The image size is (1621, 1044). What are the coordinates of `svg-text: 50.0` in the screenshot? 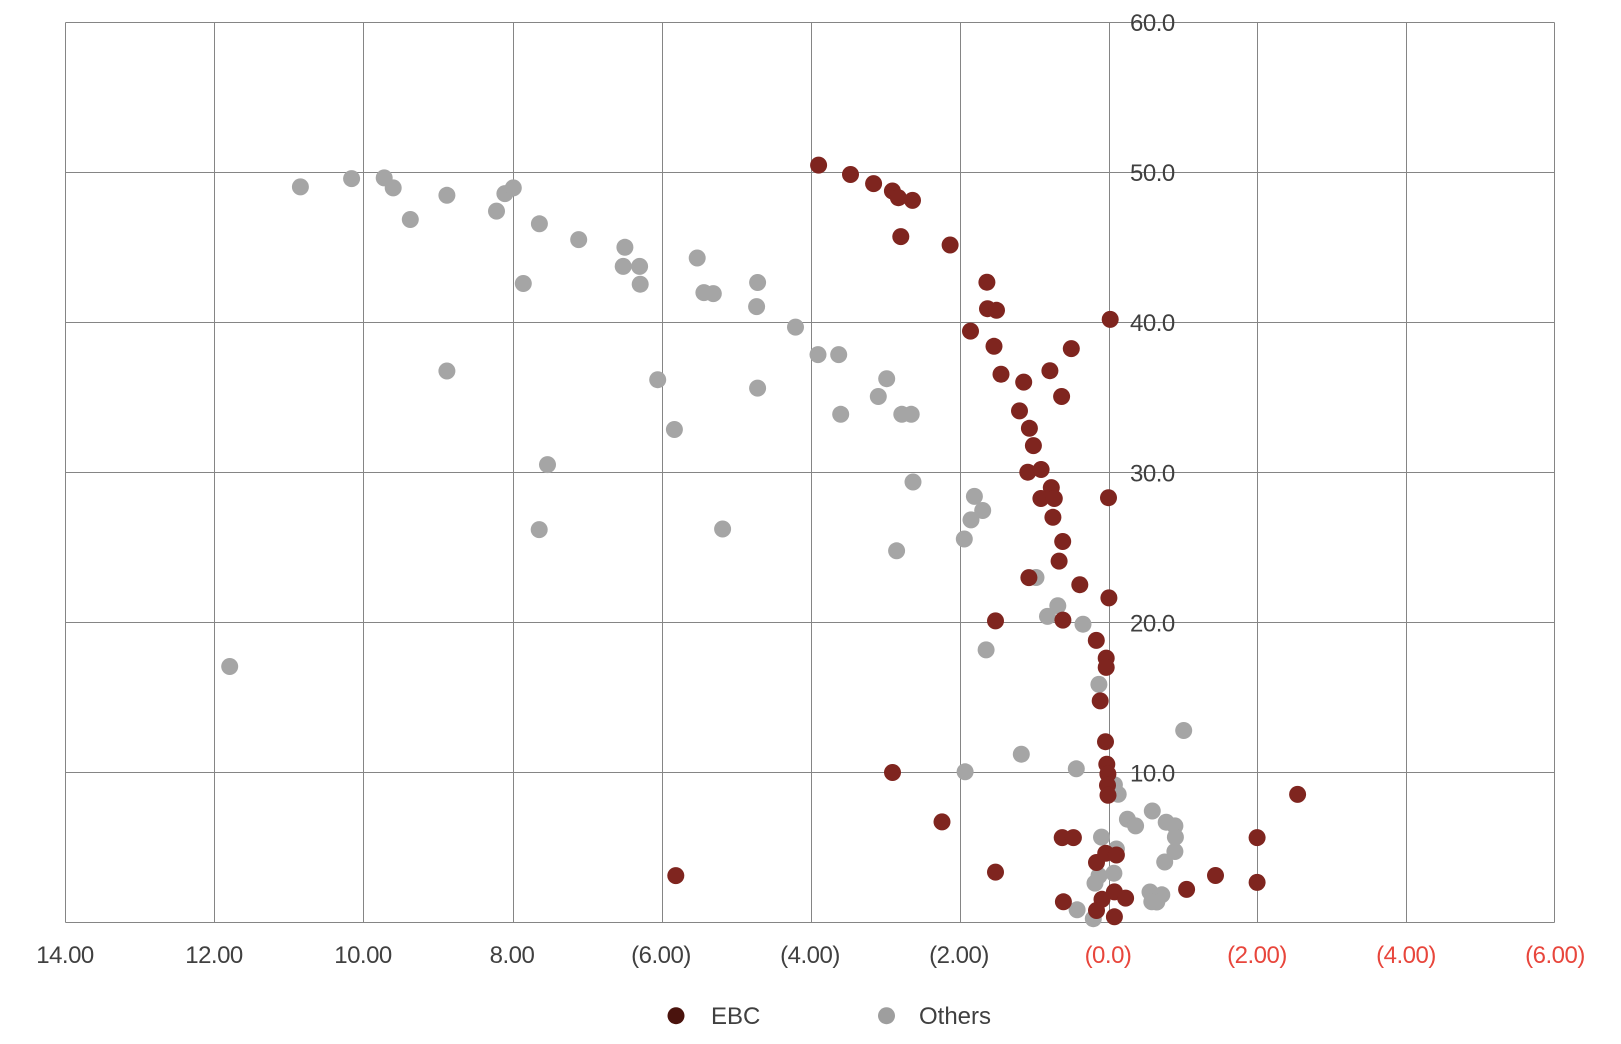 It's located at (1152, 173).